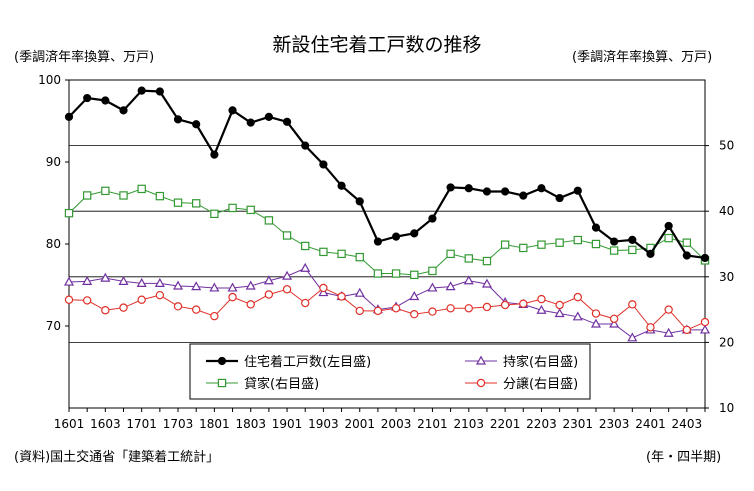 The width and height of the screenshot is (754, 491). Describe the element at coordinates (614, 424) in the screenshot. I see `x-axis-tick-label: 2303` at that location.